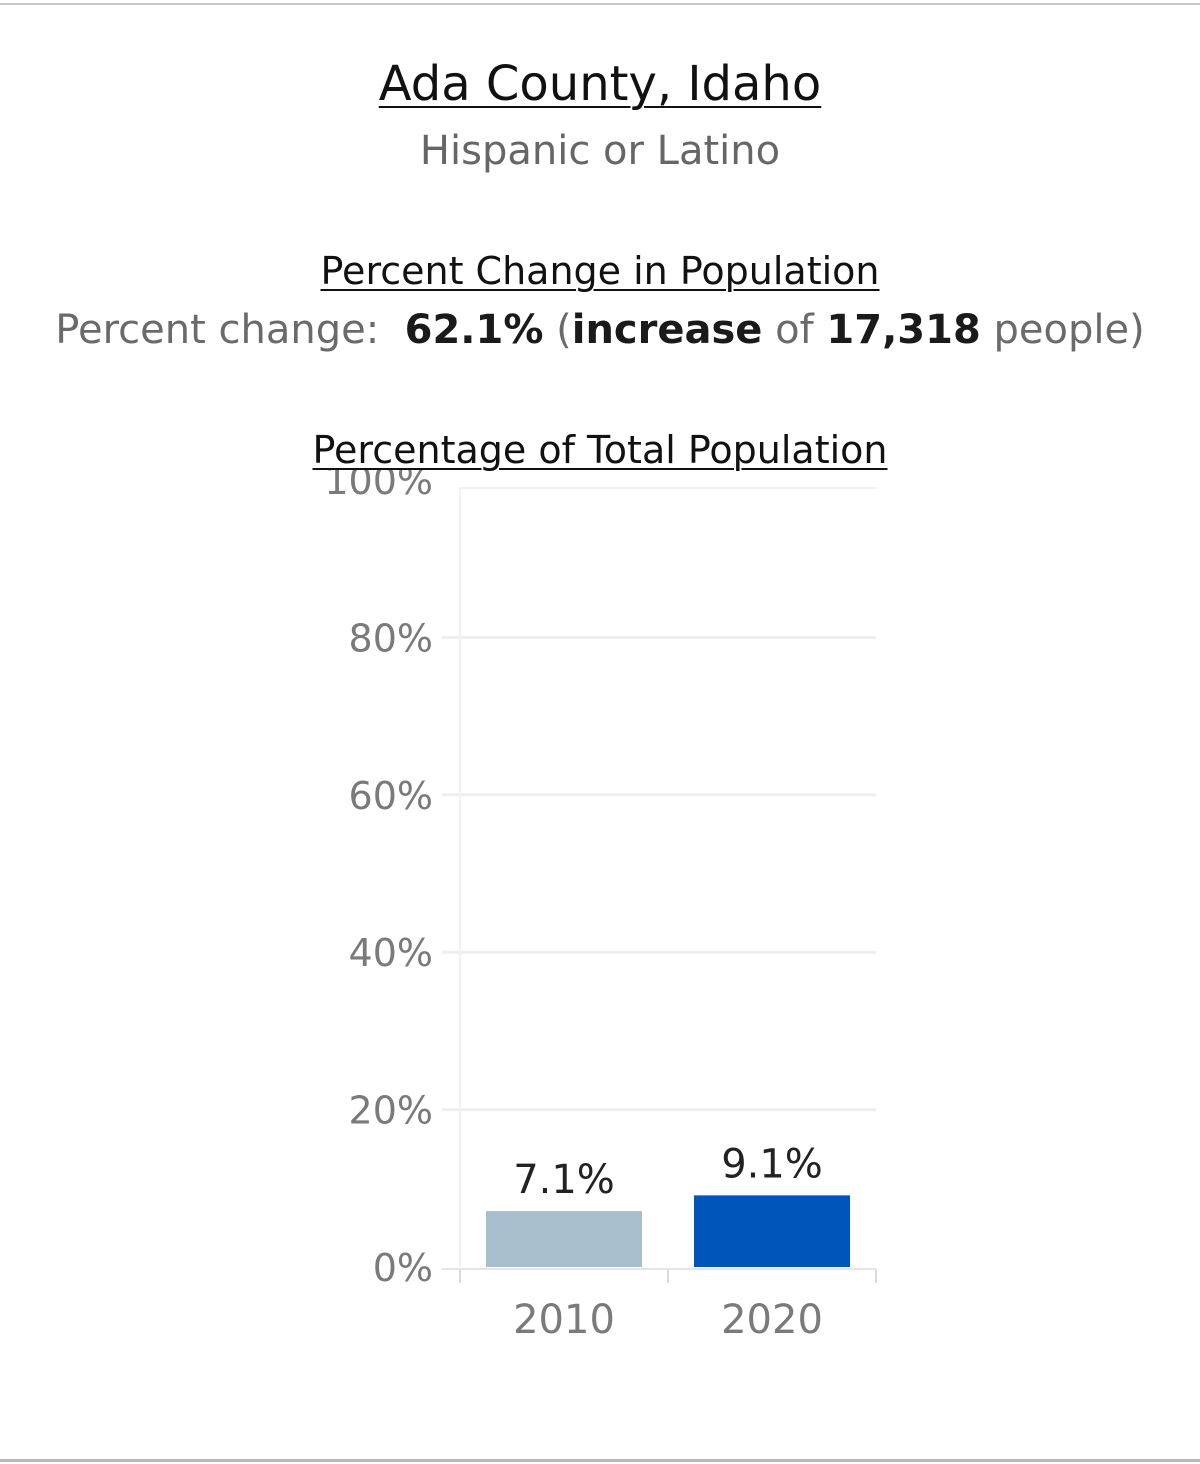 The image size is (1200, 1464). Describe the element at coordinates (564, 1180) in the screenshot. I see `bar-value-label: 7.1%` at that location.